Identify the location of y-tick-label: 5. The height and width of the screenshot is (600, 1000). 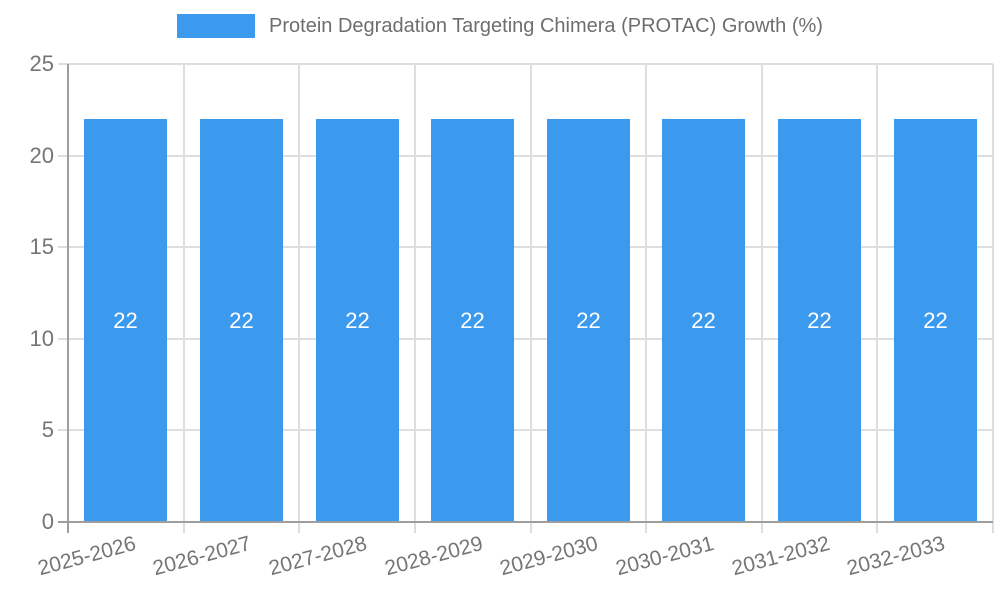
(47, 429).